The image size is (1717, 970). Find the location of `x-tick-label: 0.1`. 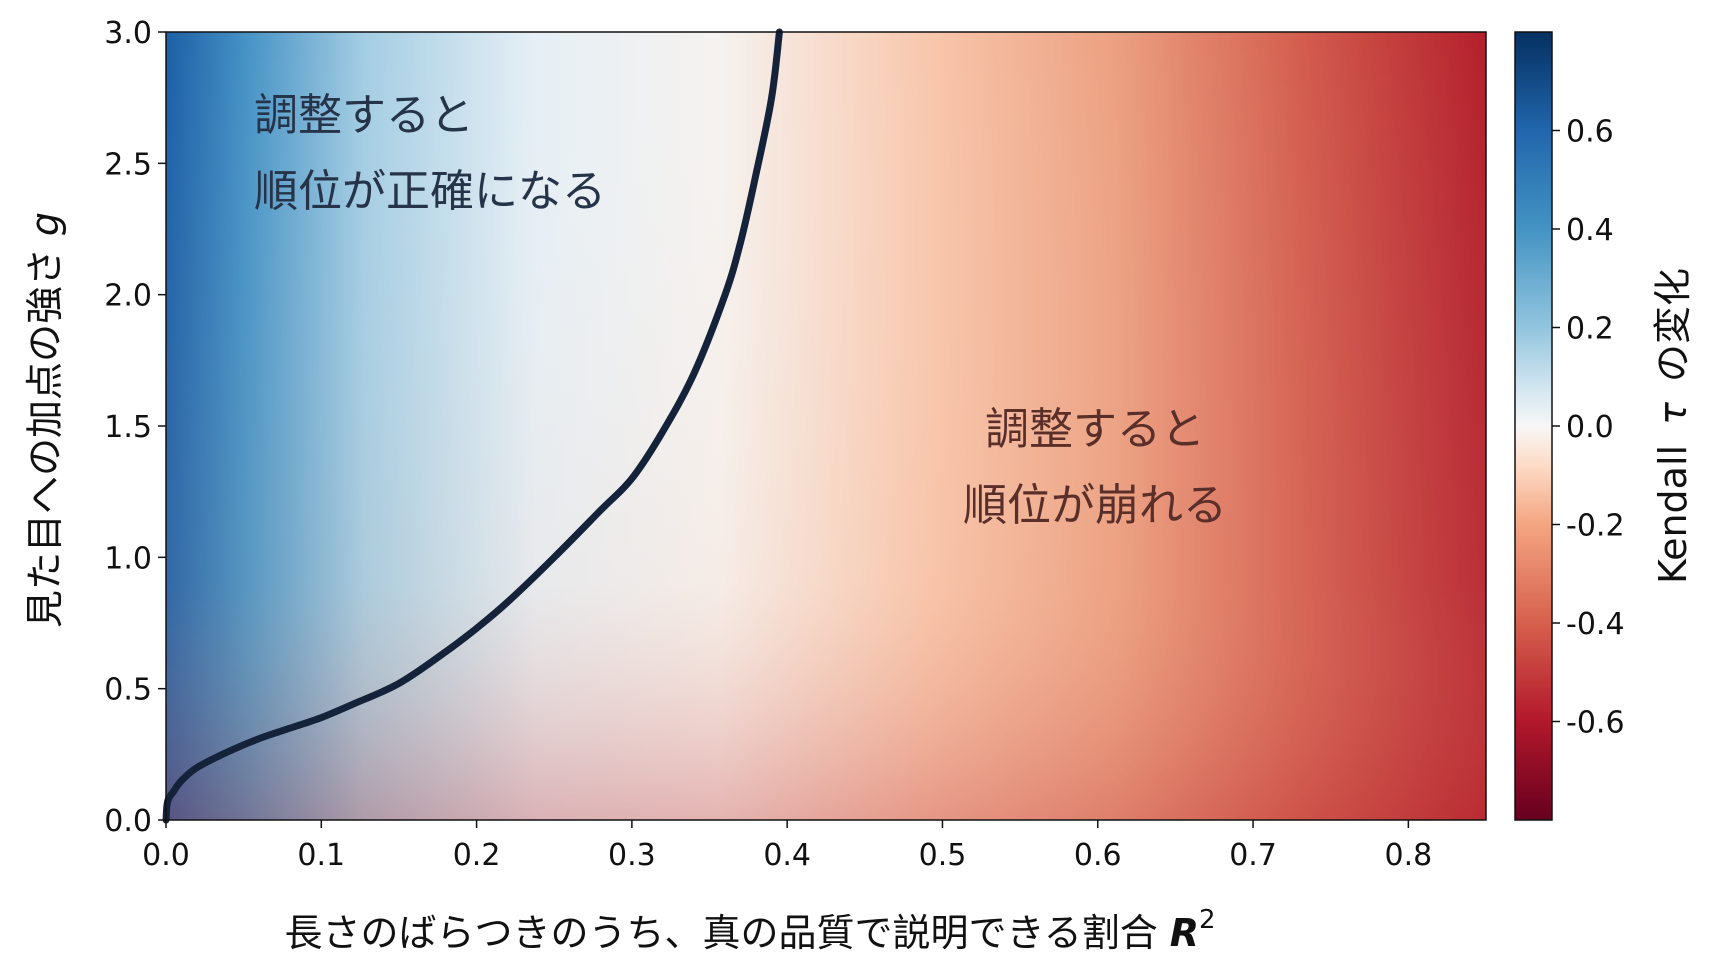

x-tick-label: 0.1 is located at coordinates (321, 855).